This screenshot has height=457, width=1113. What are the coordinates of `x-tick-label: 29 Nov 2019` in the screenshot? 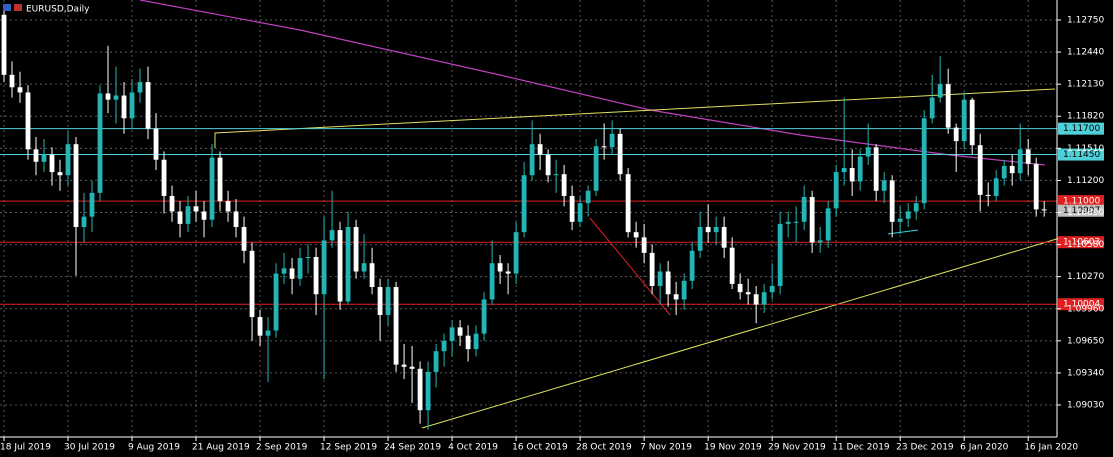 It's located at (797, 448).